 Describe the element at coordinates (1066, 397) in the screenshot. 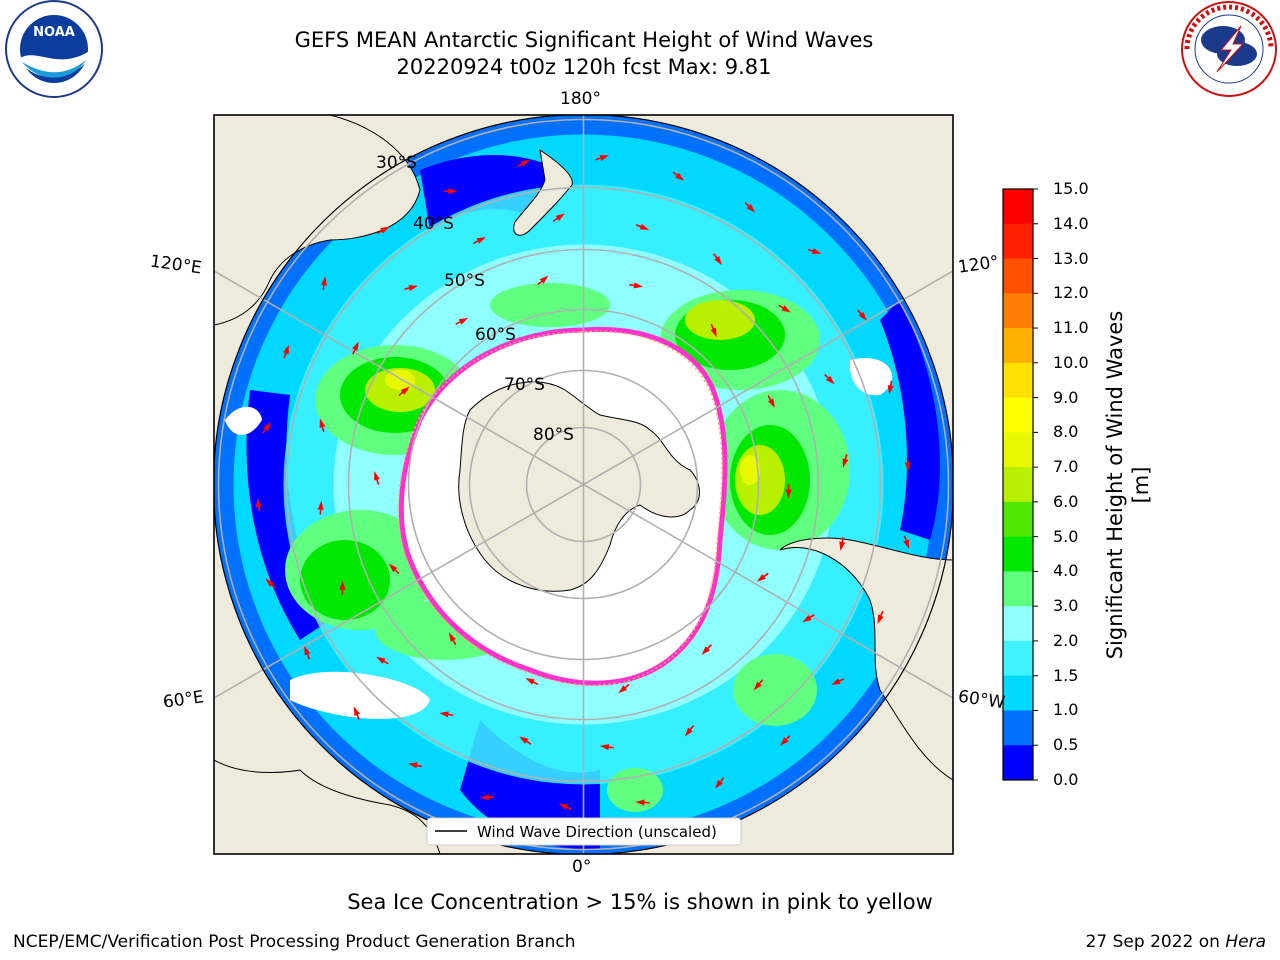

I see `colorbar-tick-label: 9.0` at that location.